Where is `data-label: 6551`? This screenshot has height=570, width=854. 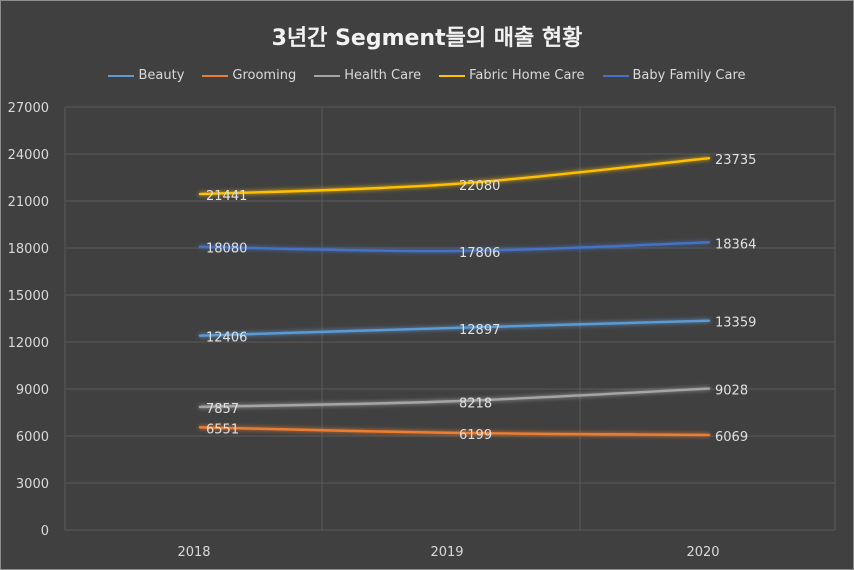 data-label: 6551 is located at coordinates (222, 429).